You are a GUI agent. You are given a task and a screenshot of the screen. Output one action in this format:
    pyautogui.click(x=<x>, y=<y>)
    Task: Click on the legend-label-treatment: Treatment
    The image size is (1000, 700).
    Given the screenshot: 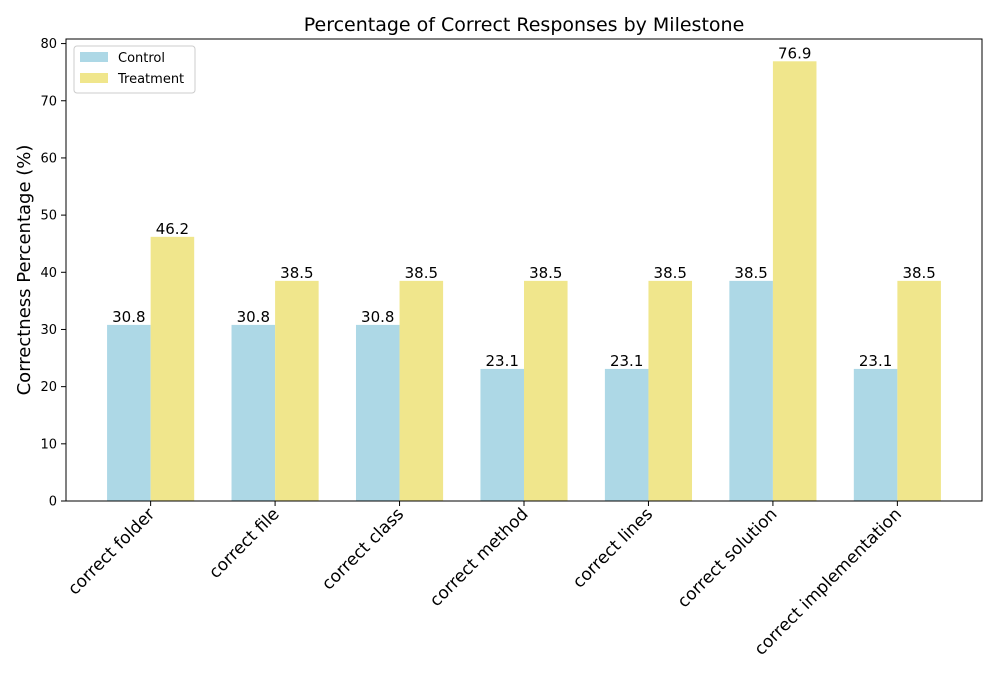 What is the action you would take?
    pyautogui.click(x=150, y=79)
    